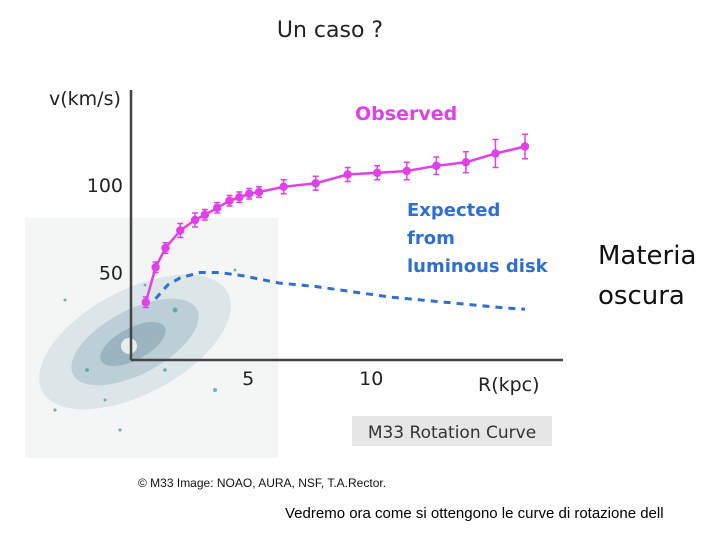 This screenshot has width=720, height=540. What do you see at coordinates (641, 296) in the screenshot?
I see `dark-matter-note-line2: oscura` at bounding box center [641, 296].